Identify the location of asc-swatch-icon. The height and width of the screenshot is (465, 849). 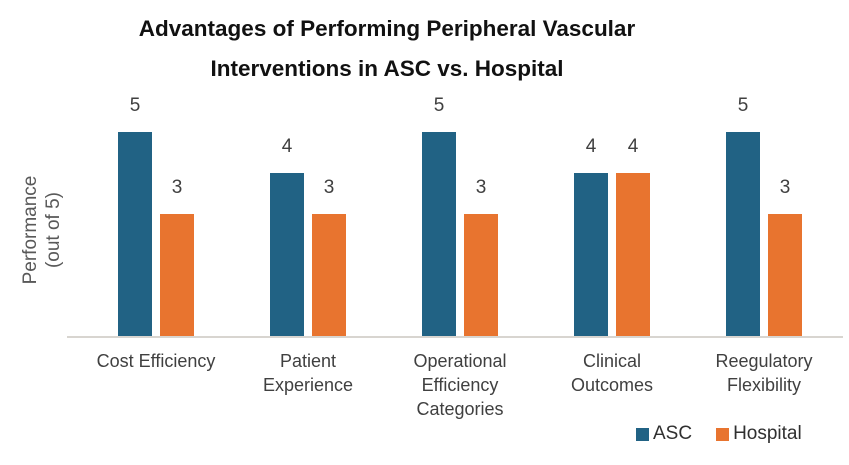
(642, 434).